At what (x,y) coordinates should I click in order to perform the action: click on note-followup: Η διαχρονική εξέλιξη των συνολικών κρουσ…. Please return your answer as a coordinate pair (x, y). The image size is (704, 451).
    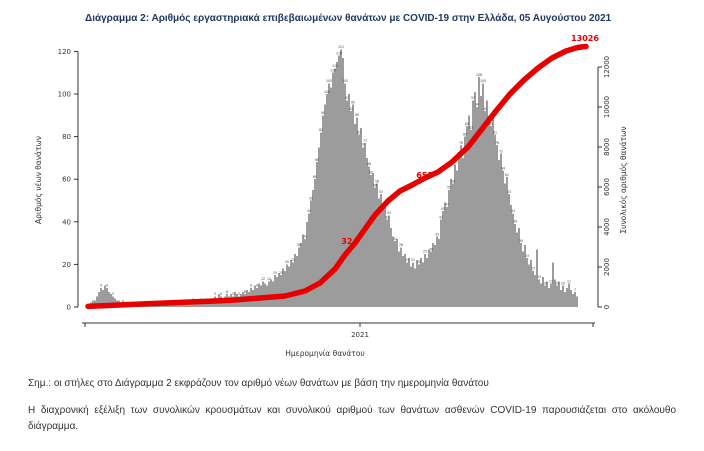
    Looking at the image, I should click on (352, 418).